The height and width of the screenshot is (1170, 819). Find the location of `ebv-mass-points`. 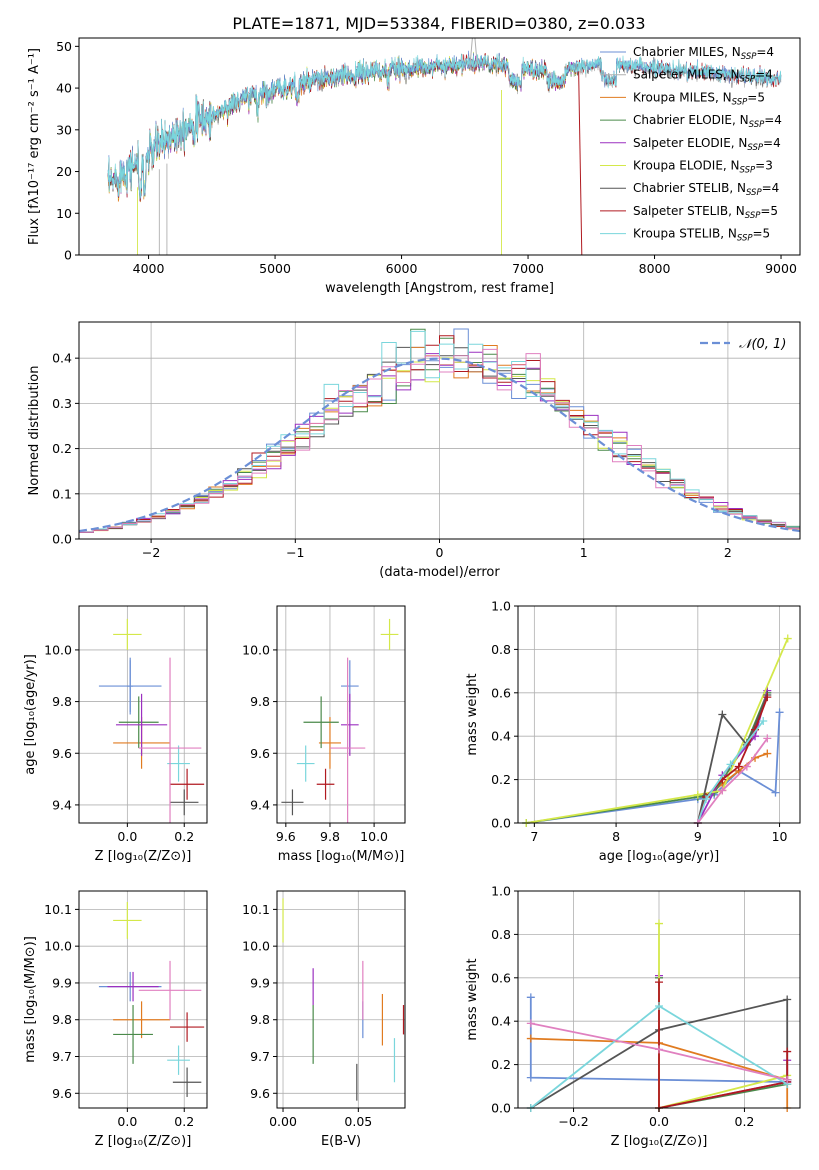

ebv-mass-points is located at coordinates (343, 999).